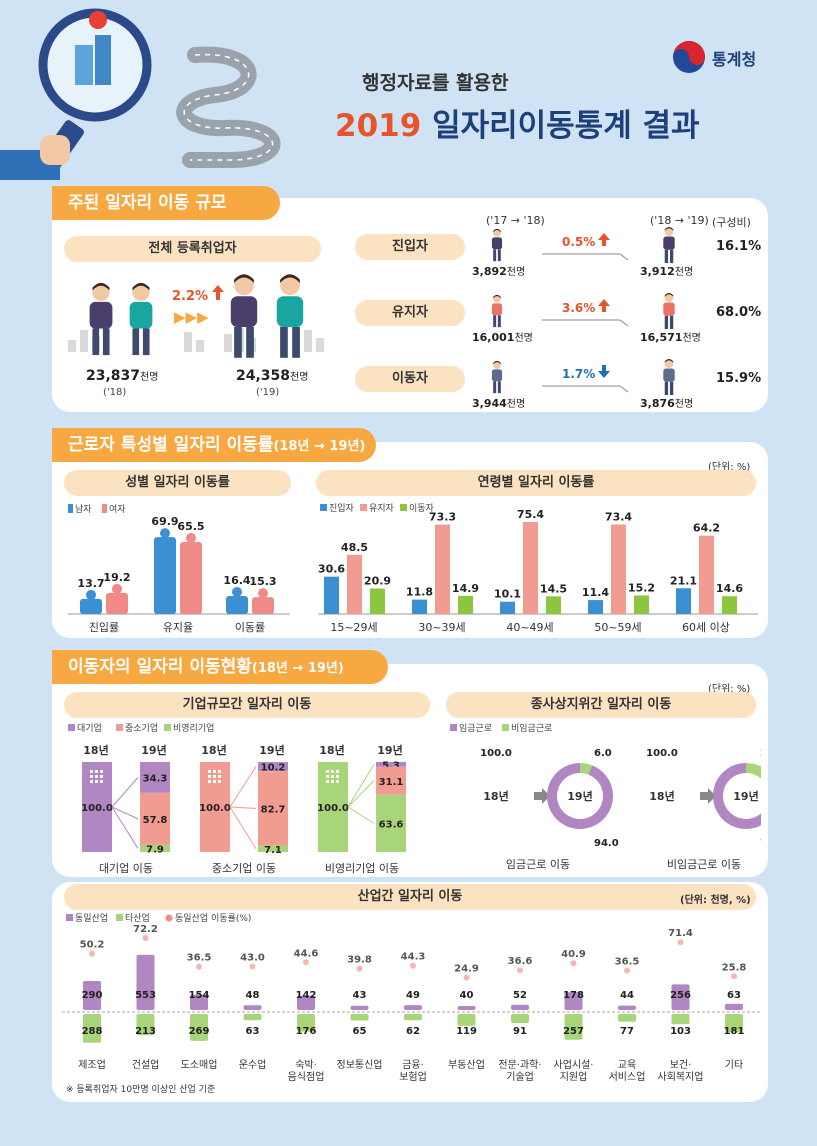 This screenshot has height=1146, width=817. Describe the element at coordinates (604, 239) in the screenshot. I see `arrow-up-icon` at that location.